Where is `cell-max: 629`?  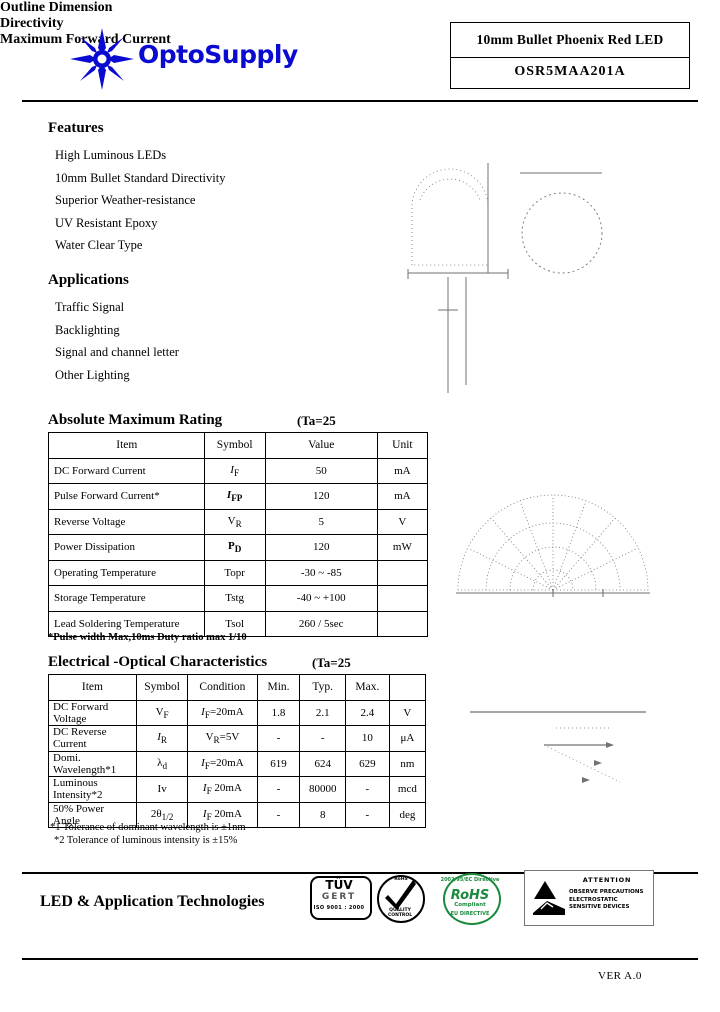 cell-max: 629 is located at coordinates (367, 763).